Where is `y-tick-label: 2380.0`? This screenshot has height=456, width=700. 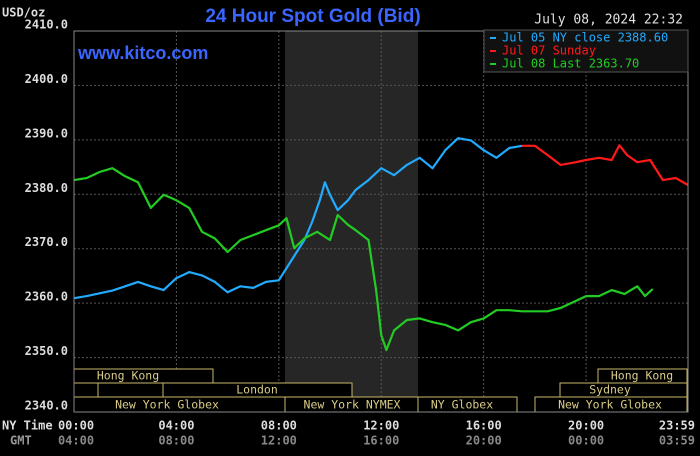
y-tick-label: 2380.0 is located at coordinates (46, 188).